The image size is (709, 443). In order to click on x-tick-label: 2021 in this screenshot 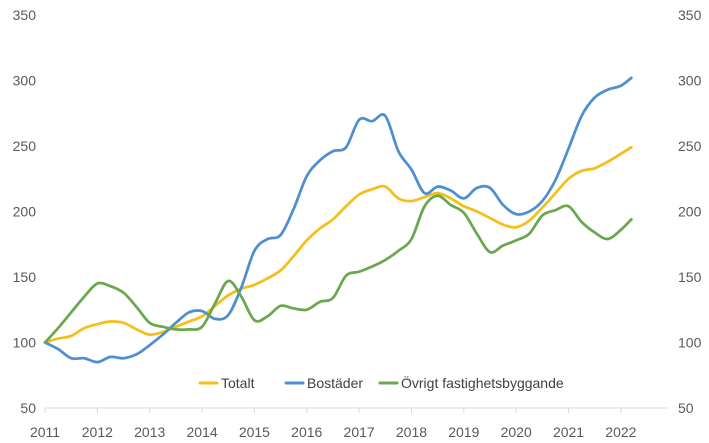, I will do `click(568, 432)`.